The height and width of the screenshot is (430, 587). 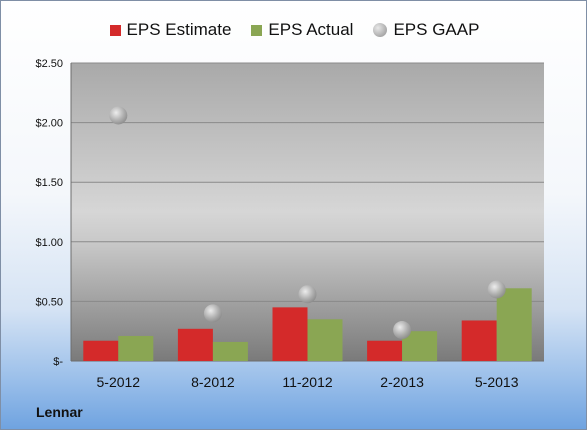 What do you see at coordinates (311, 29) in the screenshot?
I see `legend-label: EPS Actual` at bounding box center [311, 29].